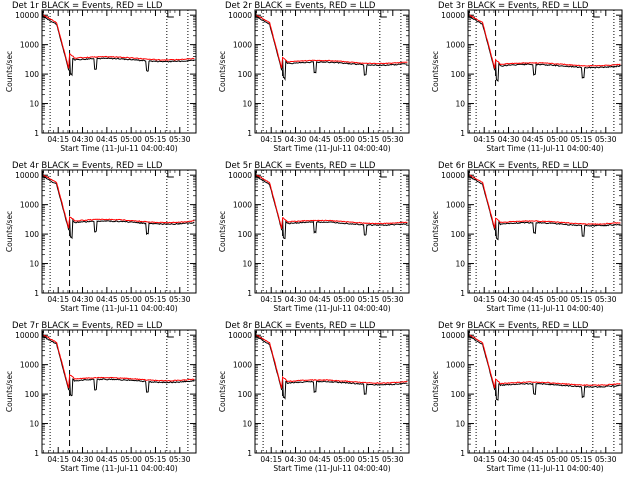 The height and width of the screenshot is (480, 640). Describe the element at coordinates (300, 166) in the screenshot. I see `chart-title: Det 5r BLACK = Events, RED = LLD` at that location.